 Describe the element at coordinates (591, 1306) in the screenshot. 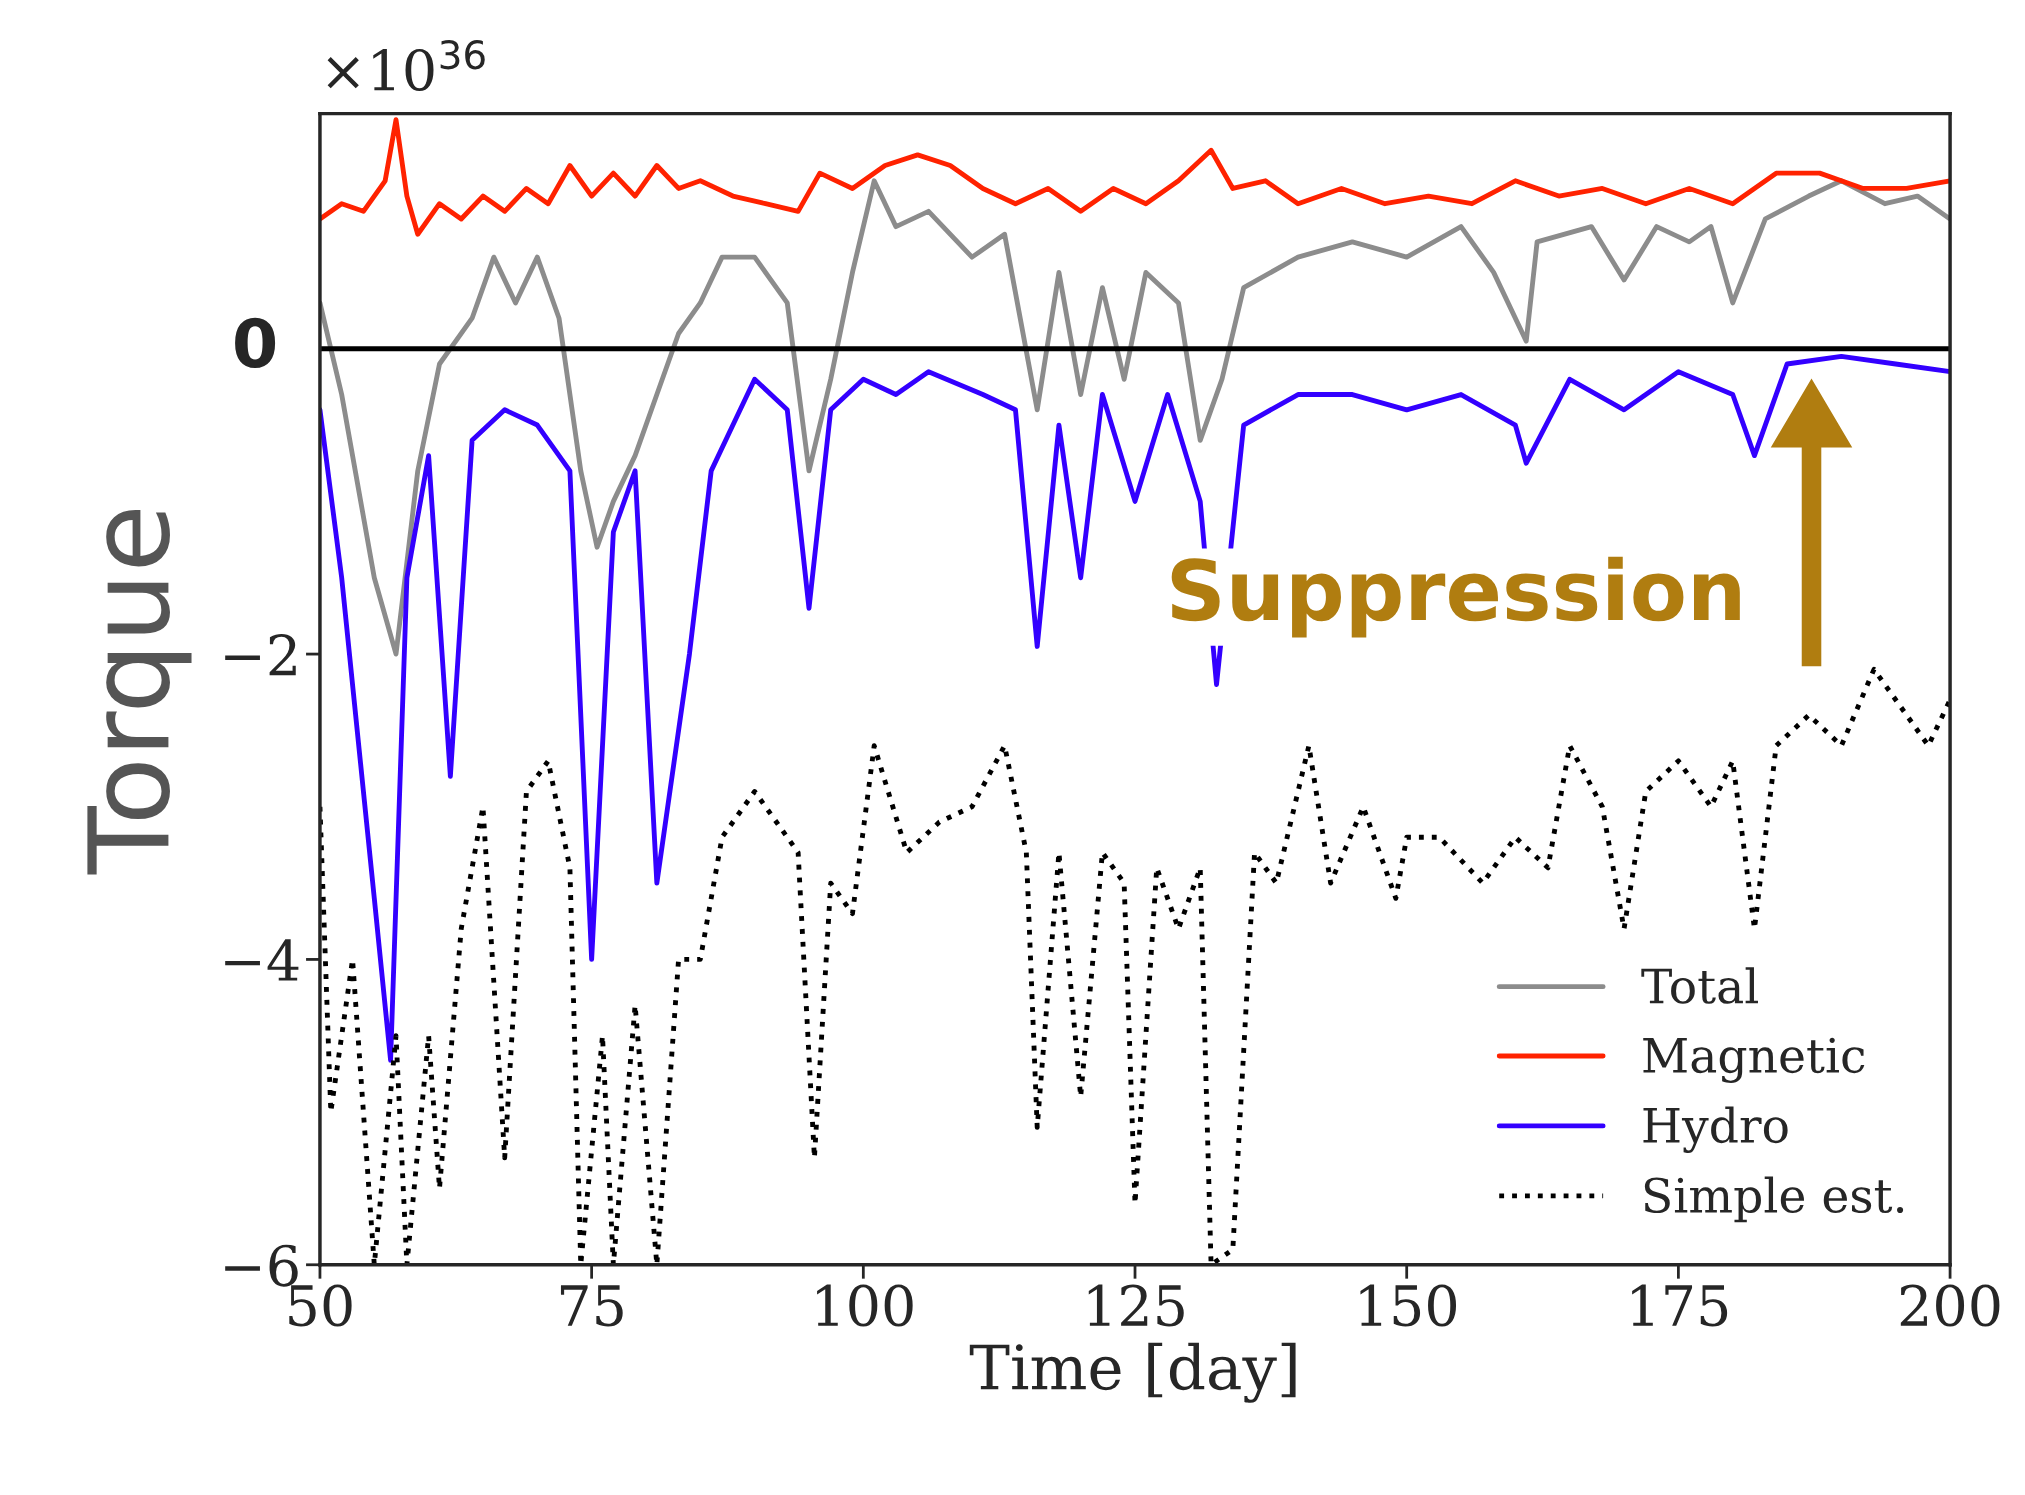

I see `x-tick-label: 75` at that location.